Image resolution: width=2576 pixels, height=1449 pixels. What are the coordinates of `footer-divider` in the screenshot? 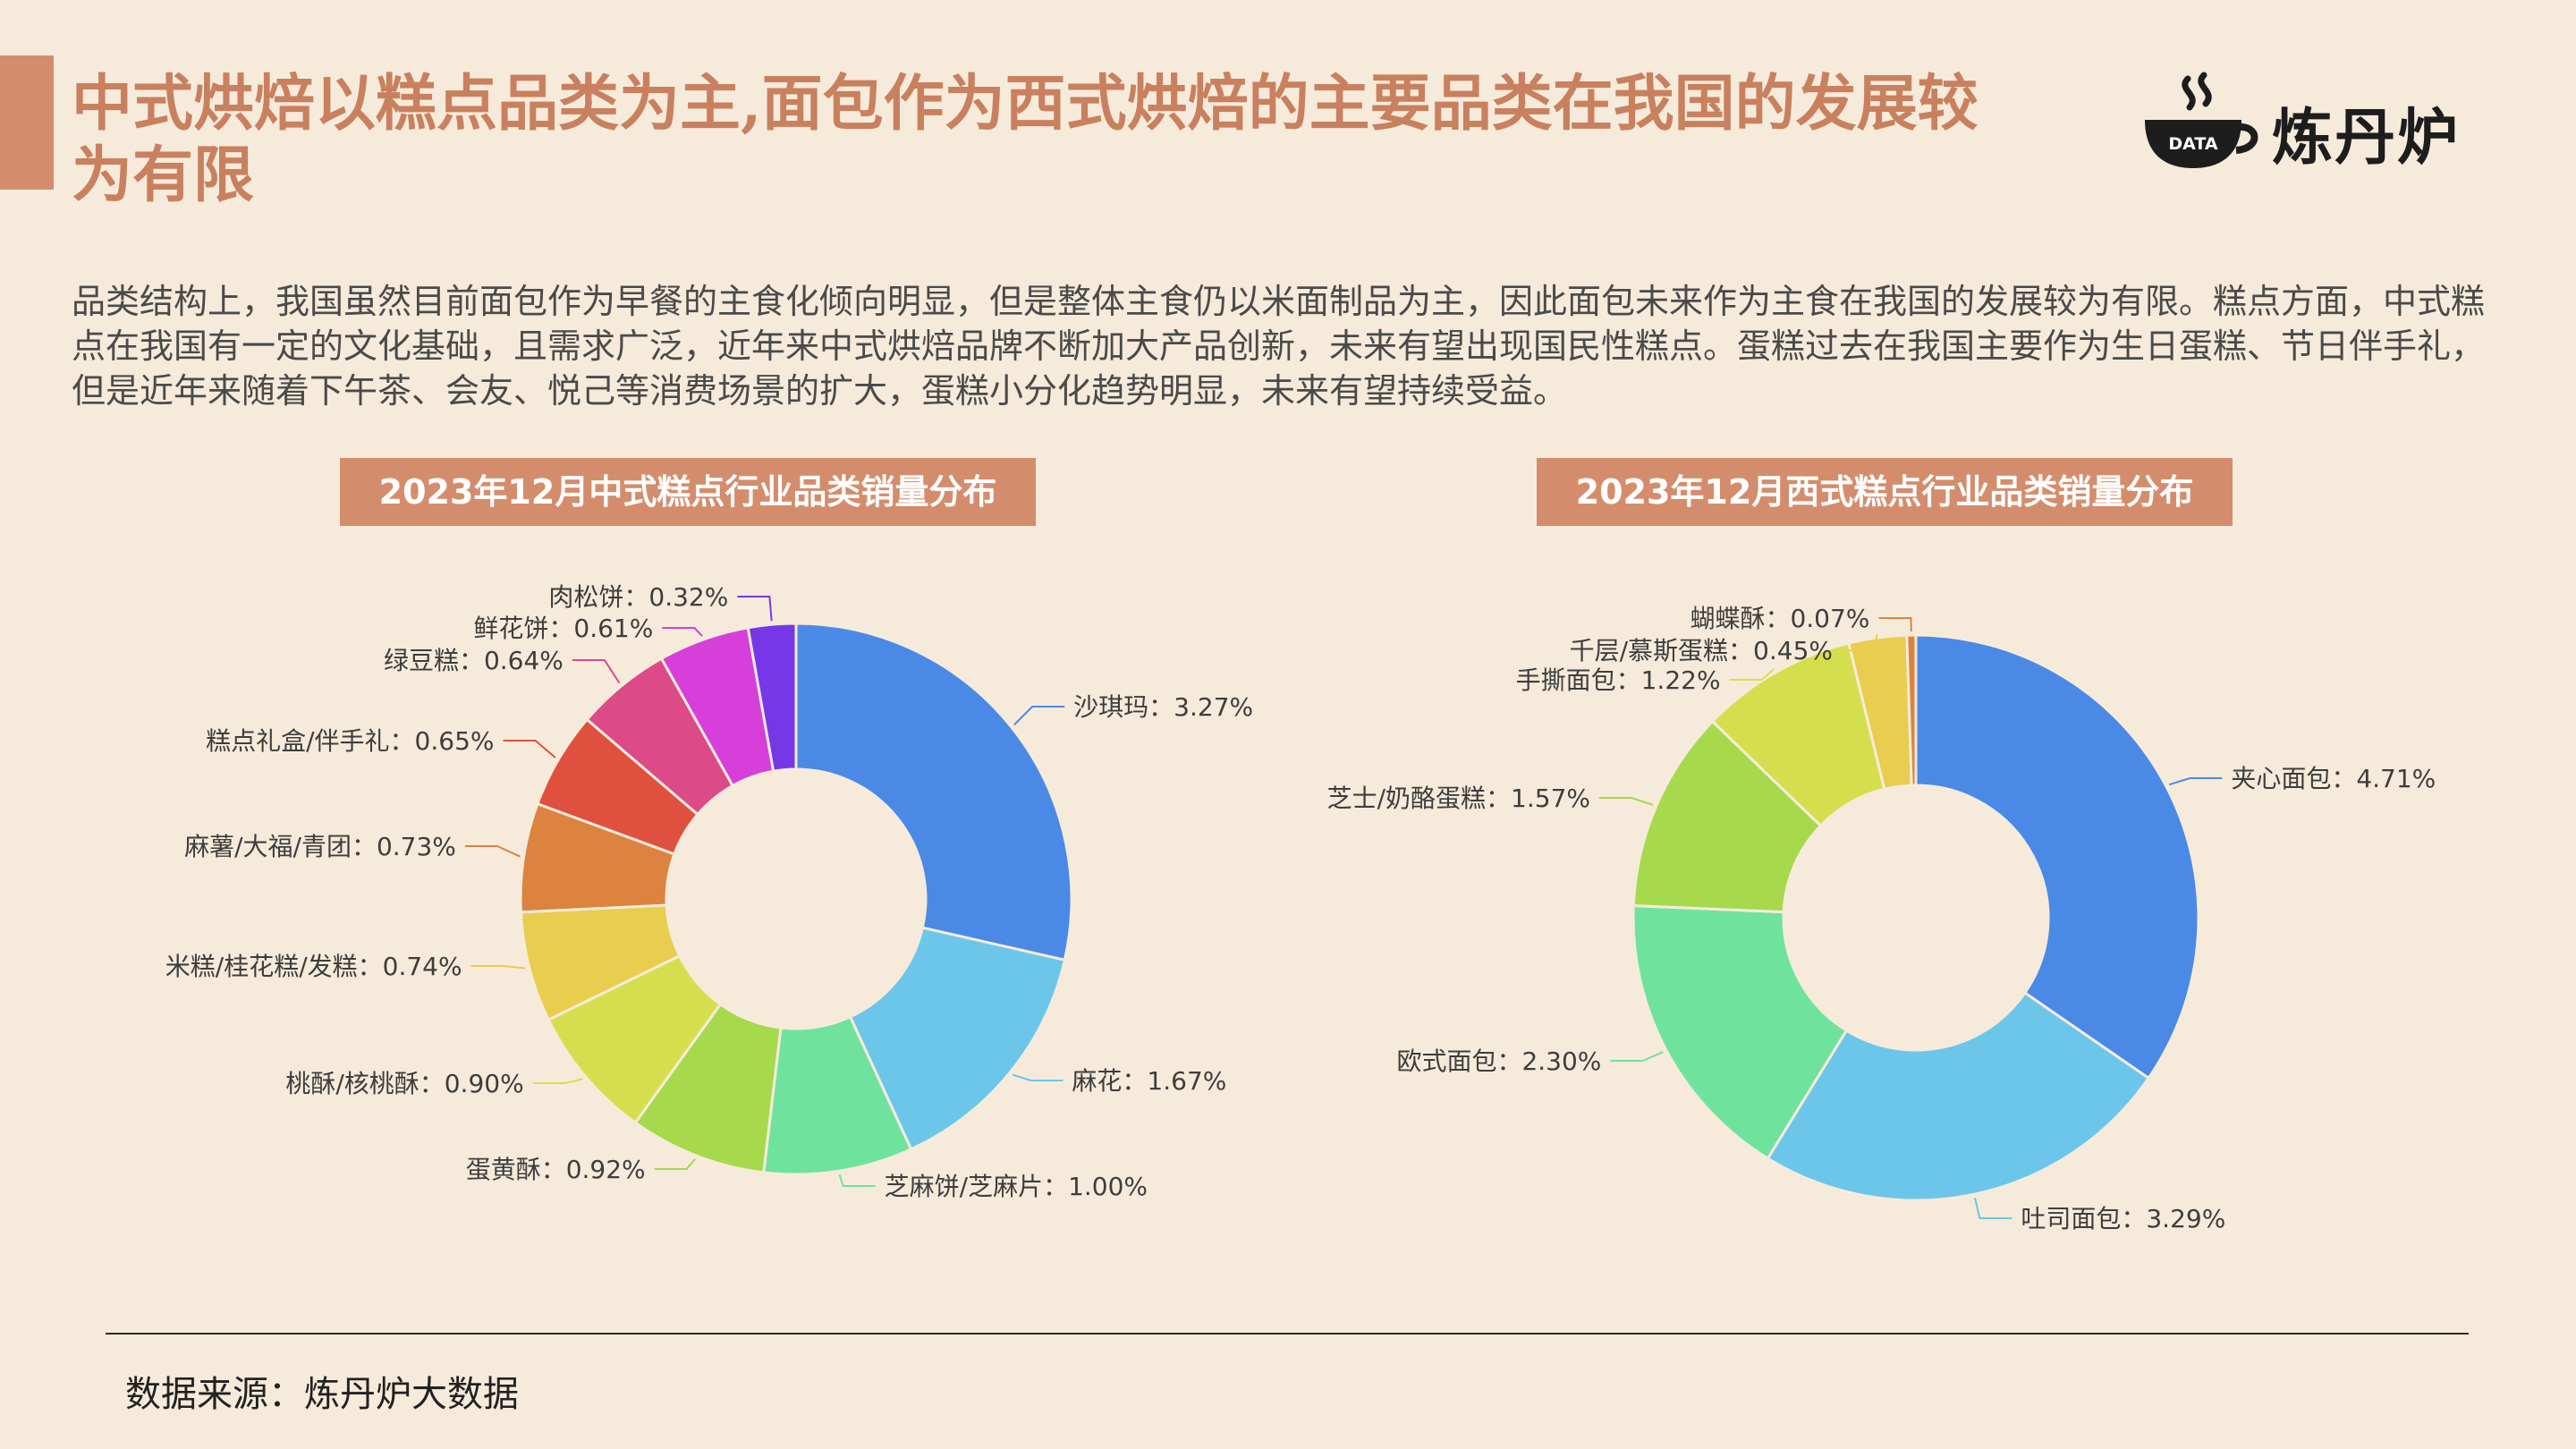 It's located at (1287, 1334).